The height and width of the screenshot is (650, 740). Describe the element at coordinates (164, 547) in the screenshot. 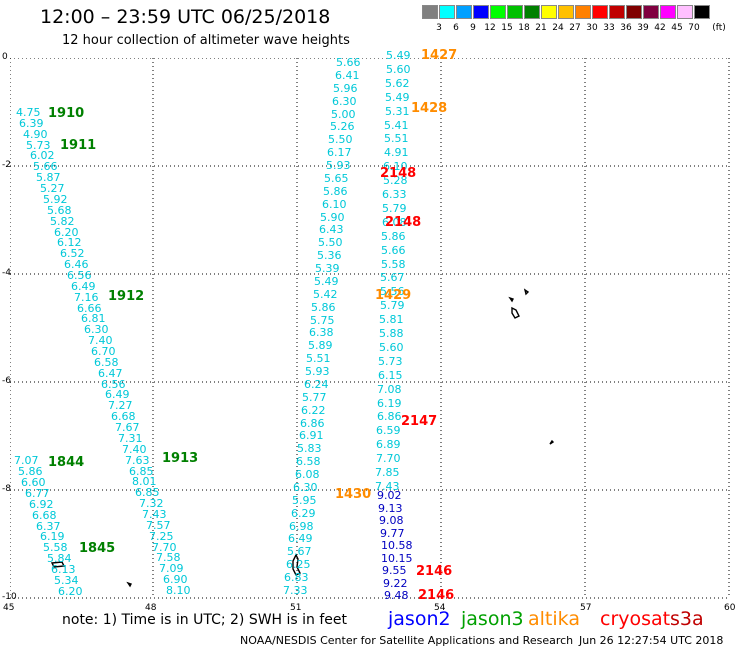

I see `wave-height-value: 7.70` at that location.